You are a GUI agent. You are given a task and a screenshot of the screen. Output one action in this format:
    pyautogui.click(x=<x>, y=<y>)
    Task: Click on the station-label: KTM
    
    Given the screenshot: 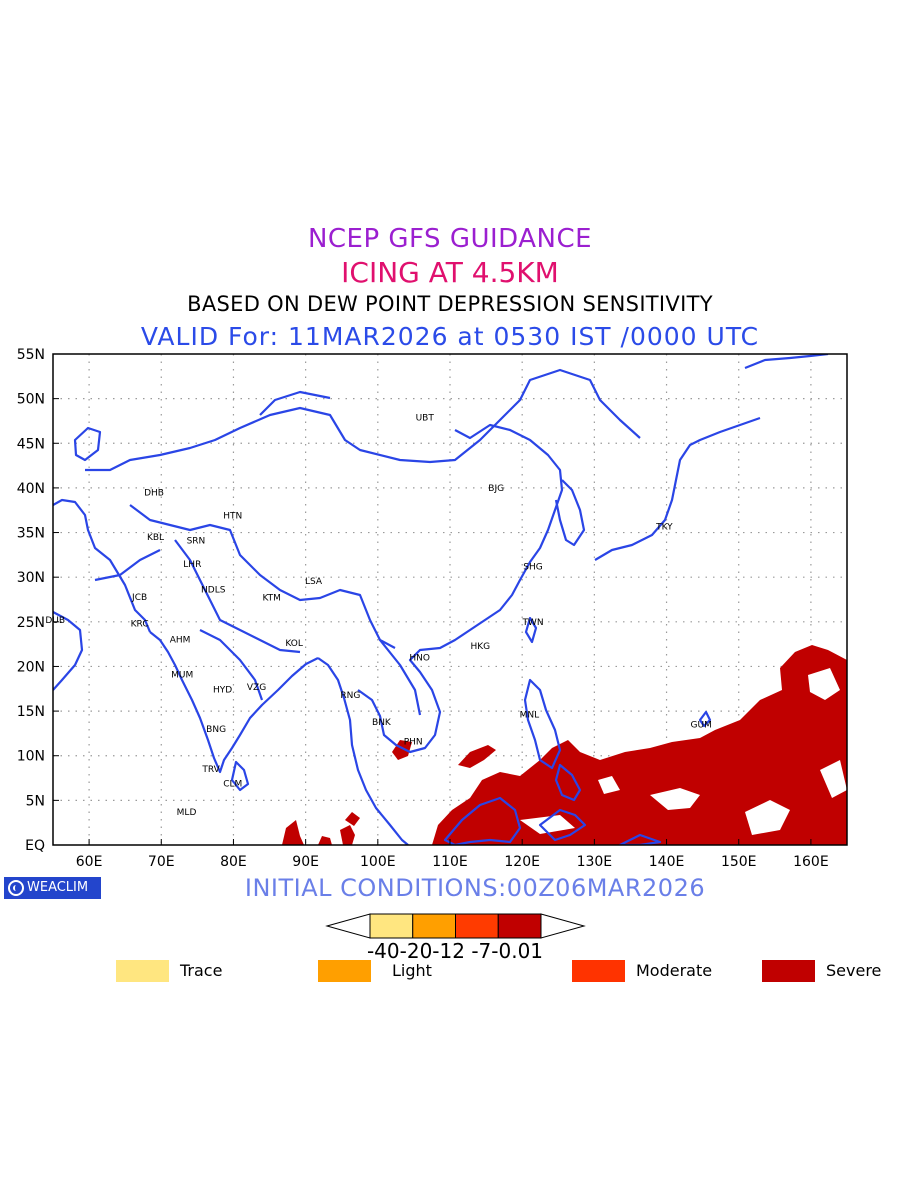 What is the action you would take?
    pyautogui.click(x=271, y=599)
    